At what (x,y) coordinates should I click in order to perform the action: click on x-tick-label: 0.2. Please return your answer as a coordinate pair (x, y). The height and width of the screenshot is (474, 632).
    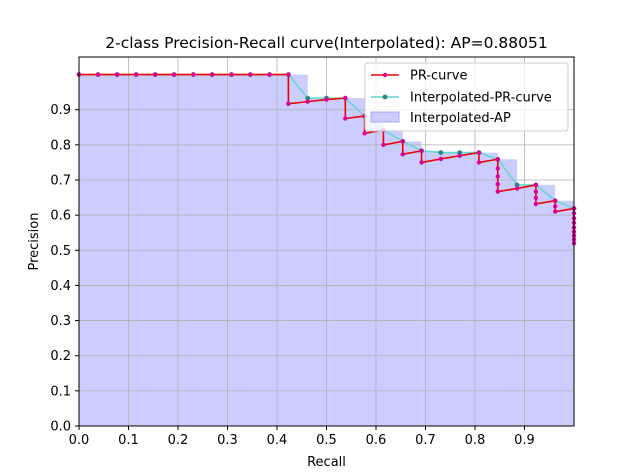
    Looking at the image, I should click on (178, 440).